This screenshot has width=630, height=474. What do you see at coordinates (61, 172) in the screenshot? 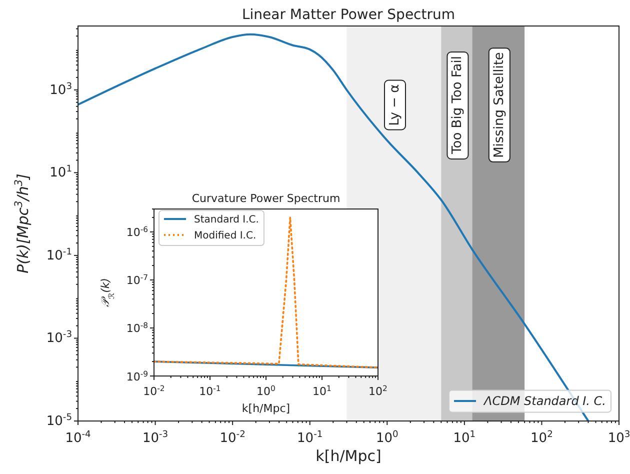
I see `y-tick-label: 10$^{1}$` at bounding box center [61, 172].